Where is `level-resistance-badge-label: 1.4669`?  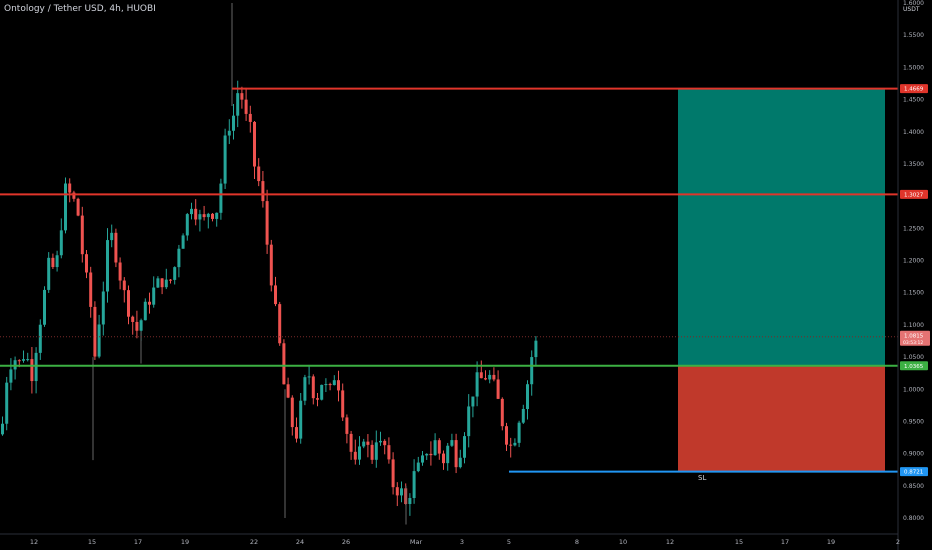
level-resistance-badge-label: 1.4669 is located at coordinates (914, 90).